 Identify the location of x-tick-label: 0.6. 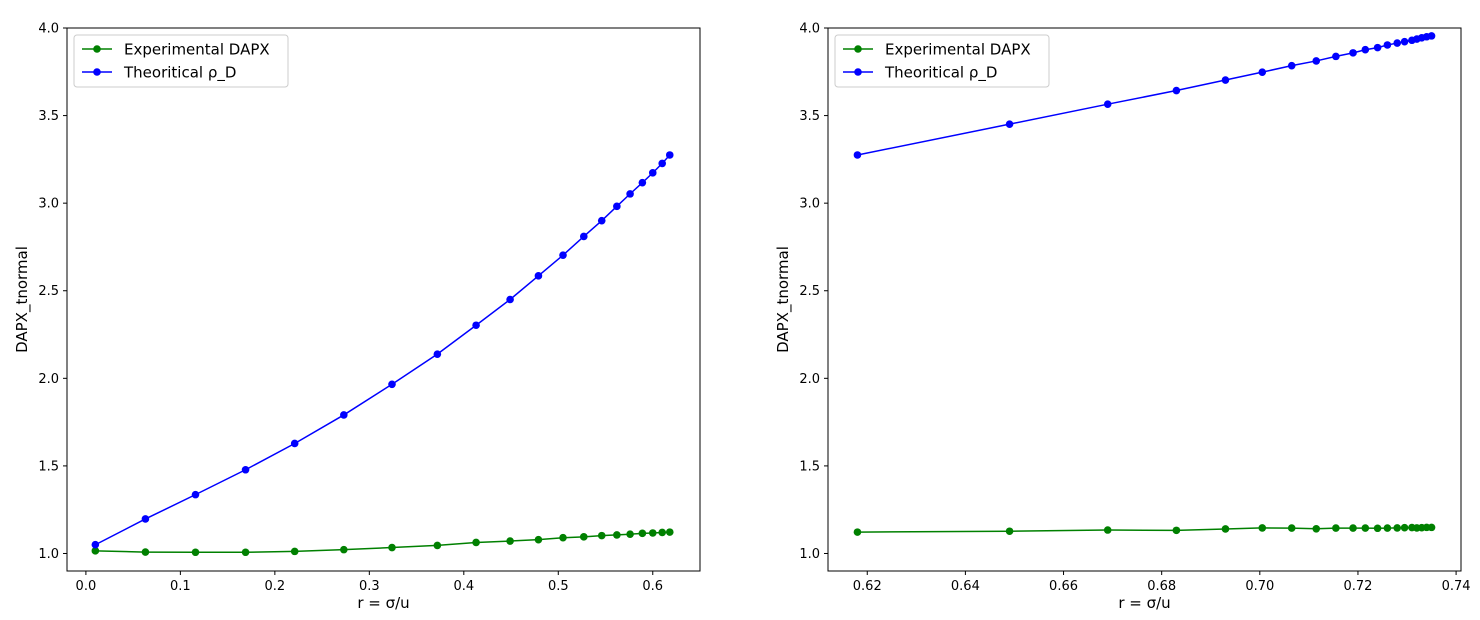
(652, 586).